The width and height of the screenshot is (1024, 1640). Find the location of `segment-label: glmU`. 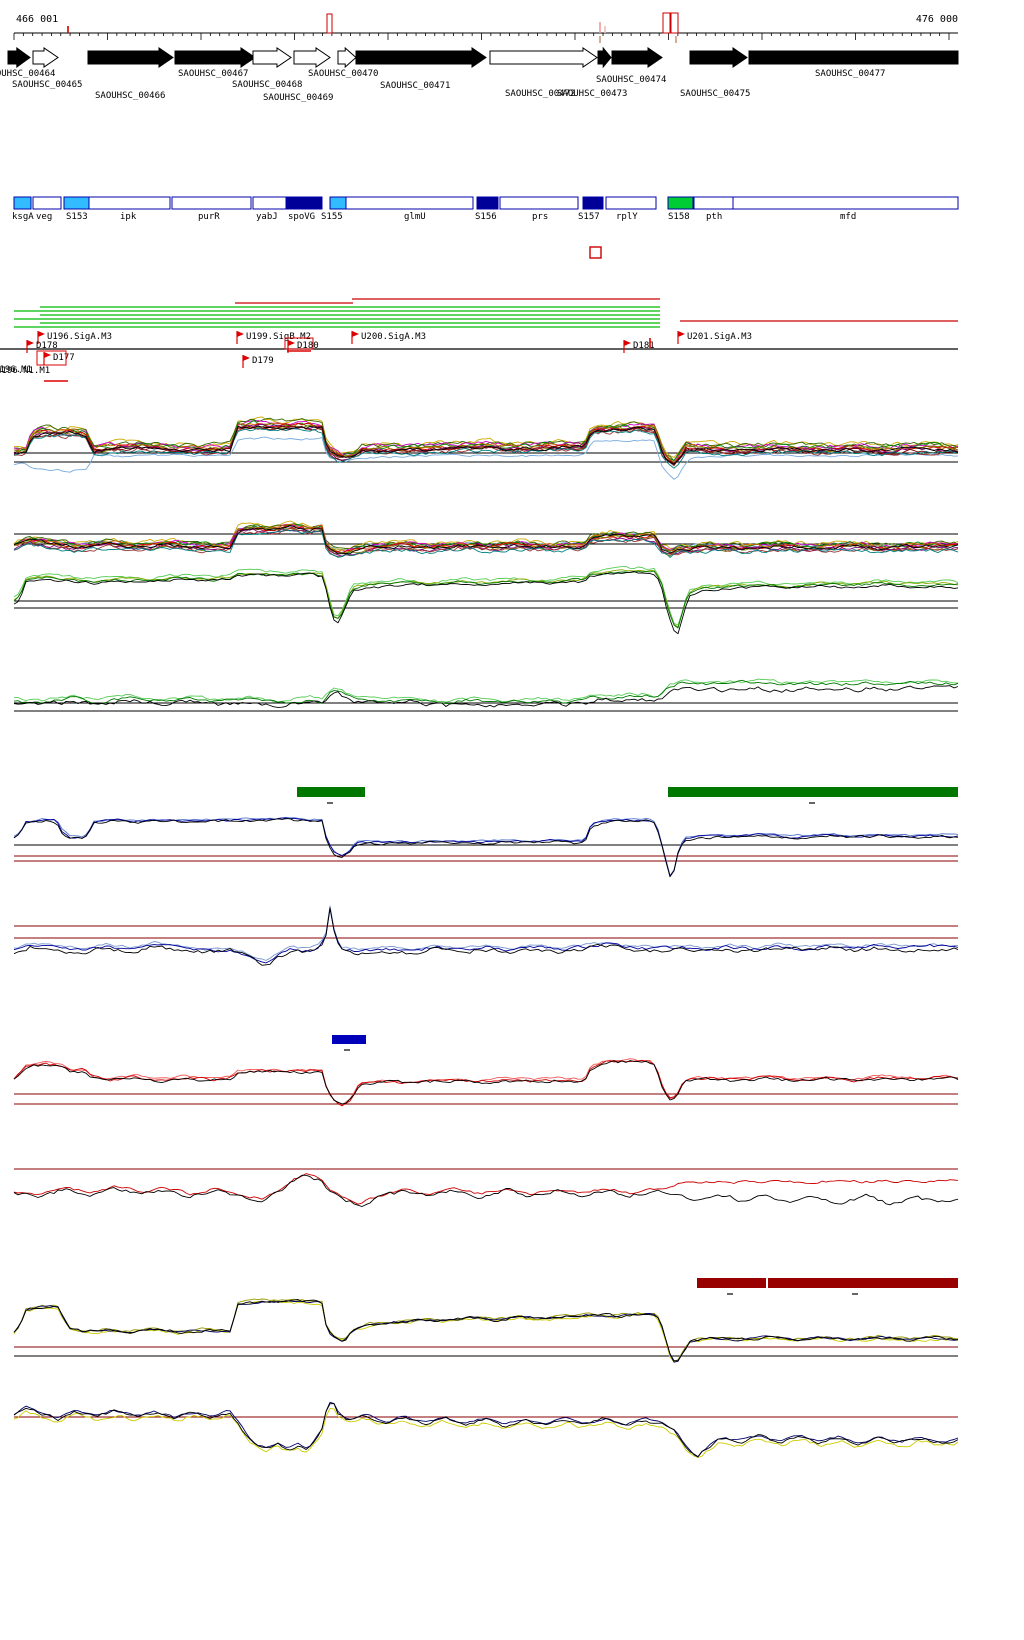

segment-label: glmU is located at coordinates (415, 217).